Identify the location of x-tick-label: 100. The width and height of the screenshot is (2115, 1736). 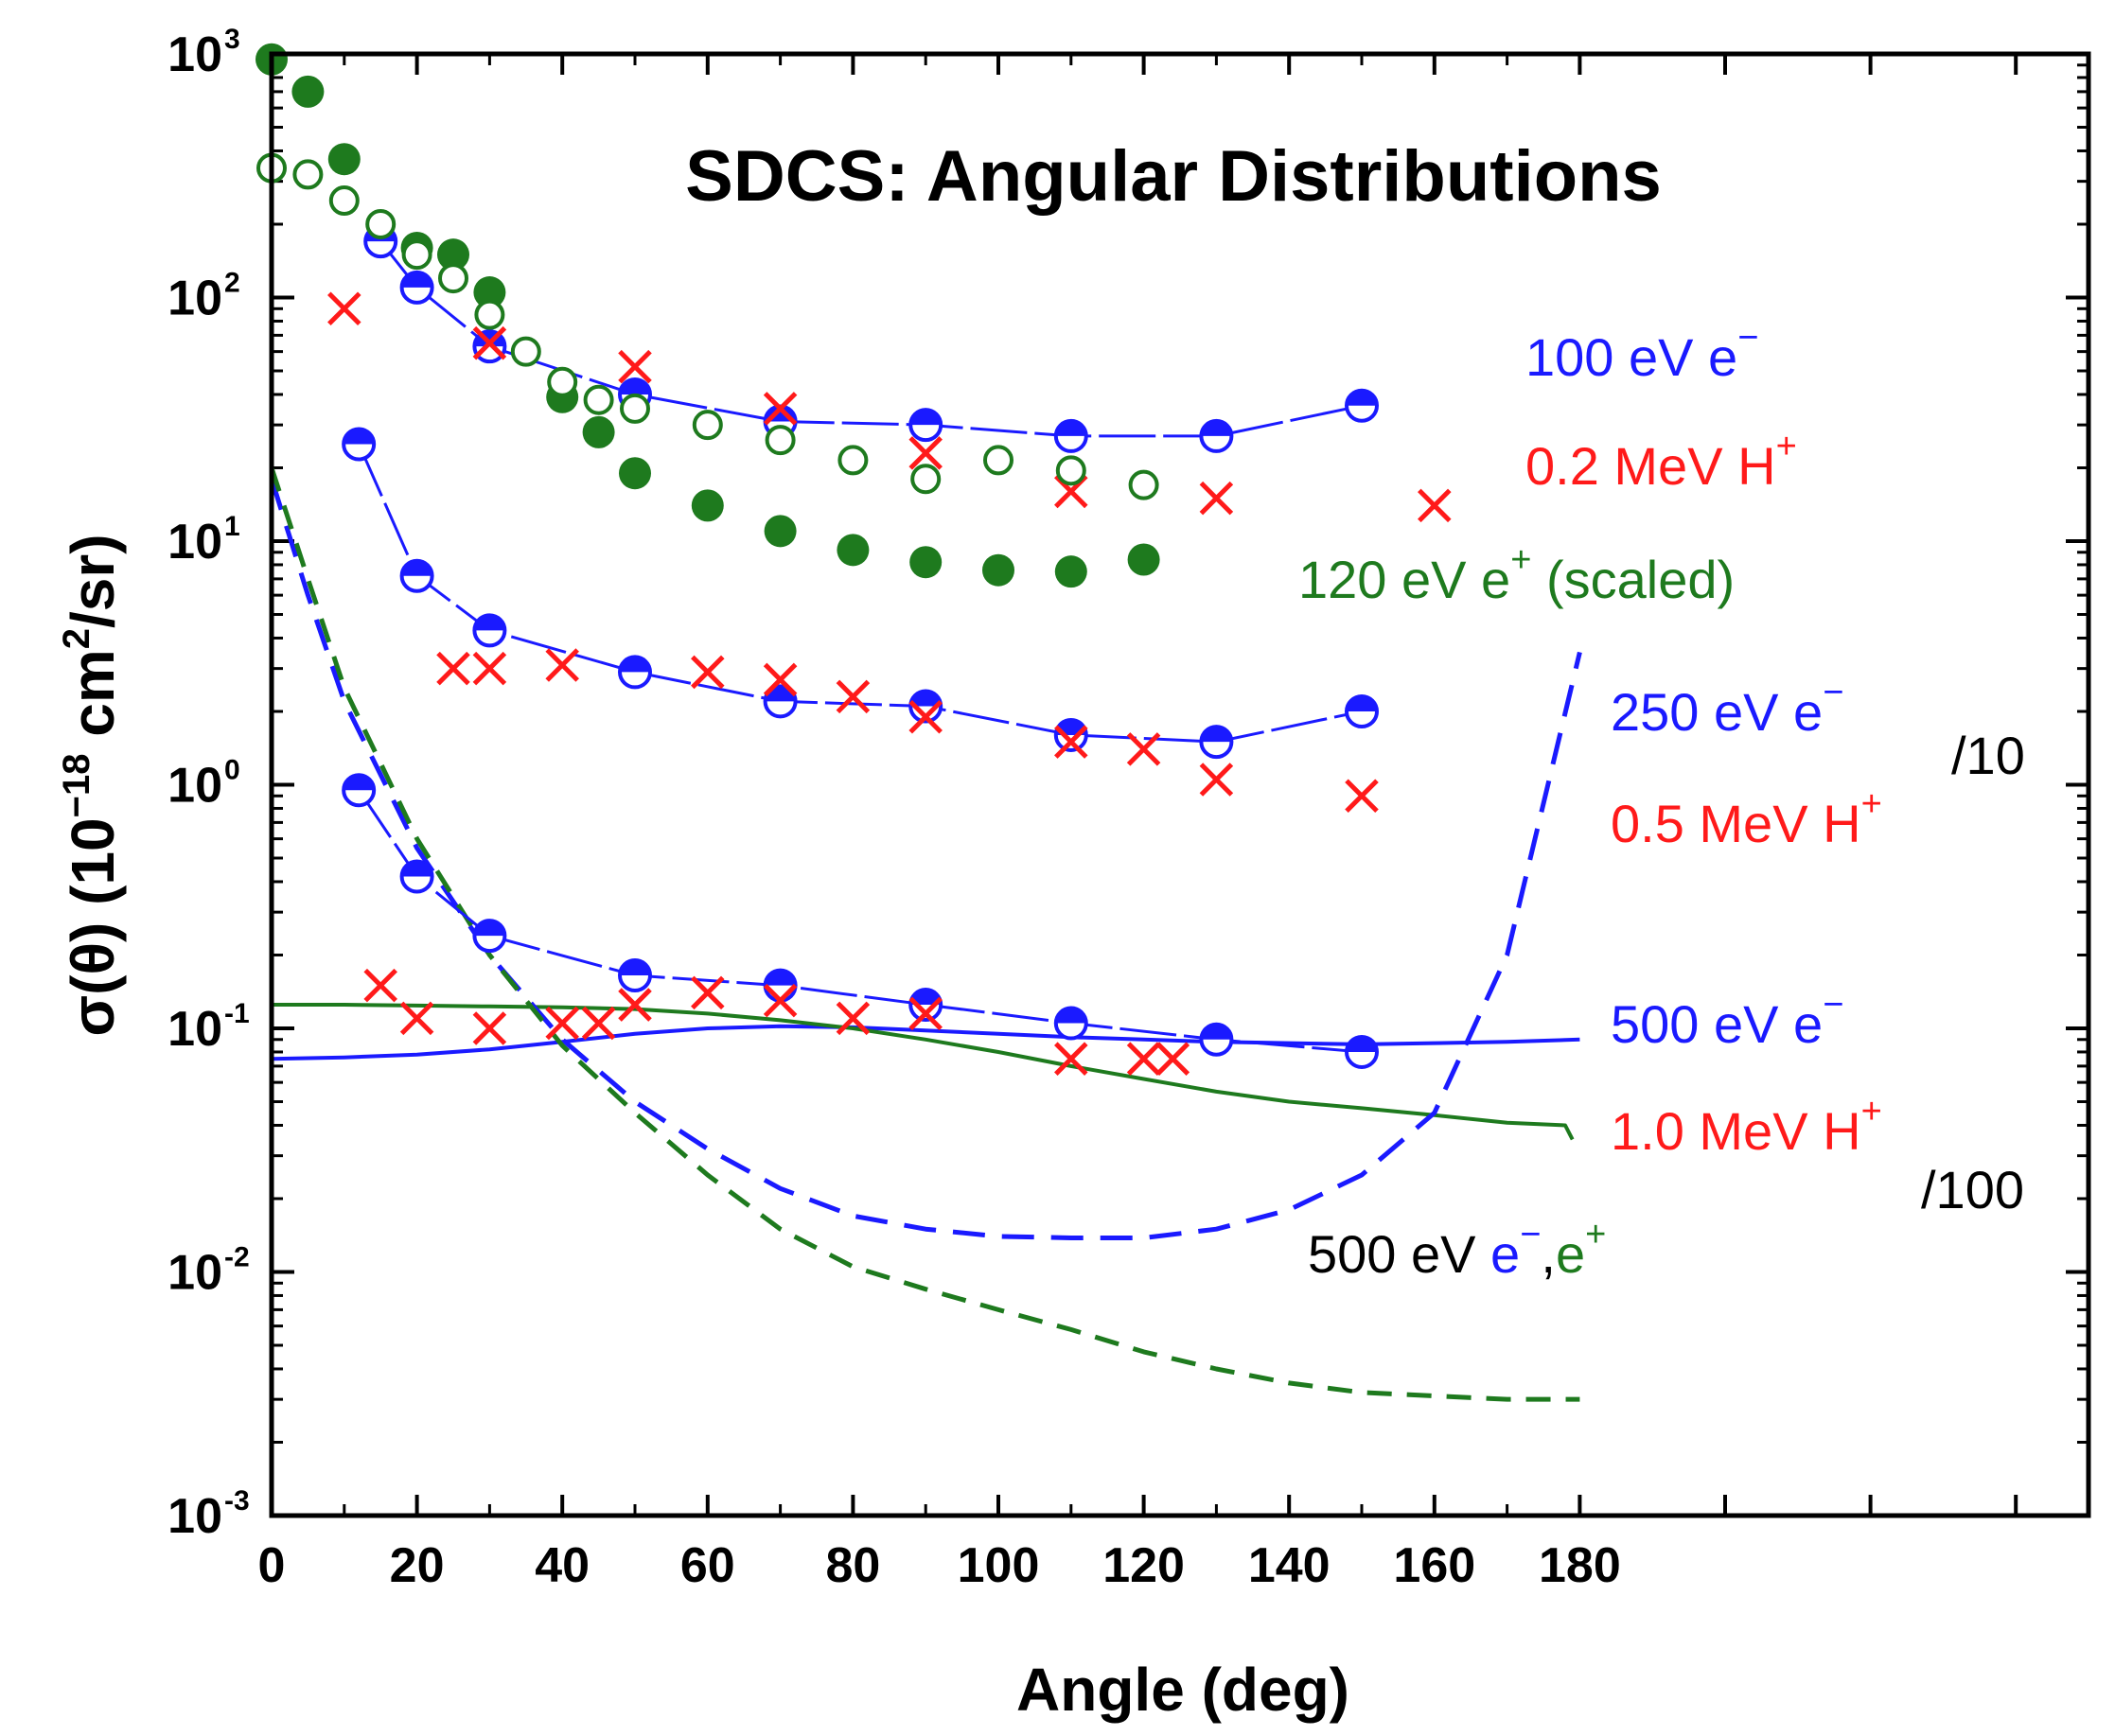
(999, 1565).